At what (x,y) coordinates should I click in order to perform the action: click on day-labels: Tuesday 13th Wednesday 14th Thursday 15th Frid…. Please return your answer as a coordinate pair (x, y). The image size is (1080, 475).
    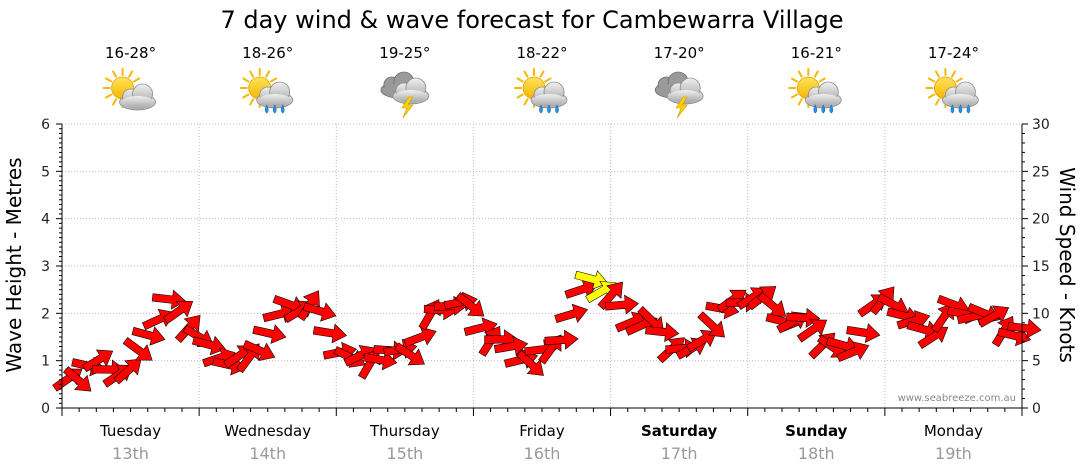
    Looking at the image, I should click on (541, 442).